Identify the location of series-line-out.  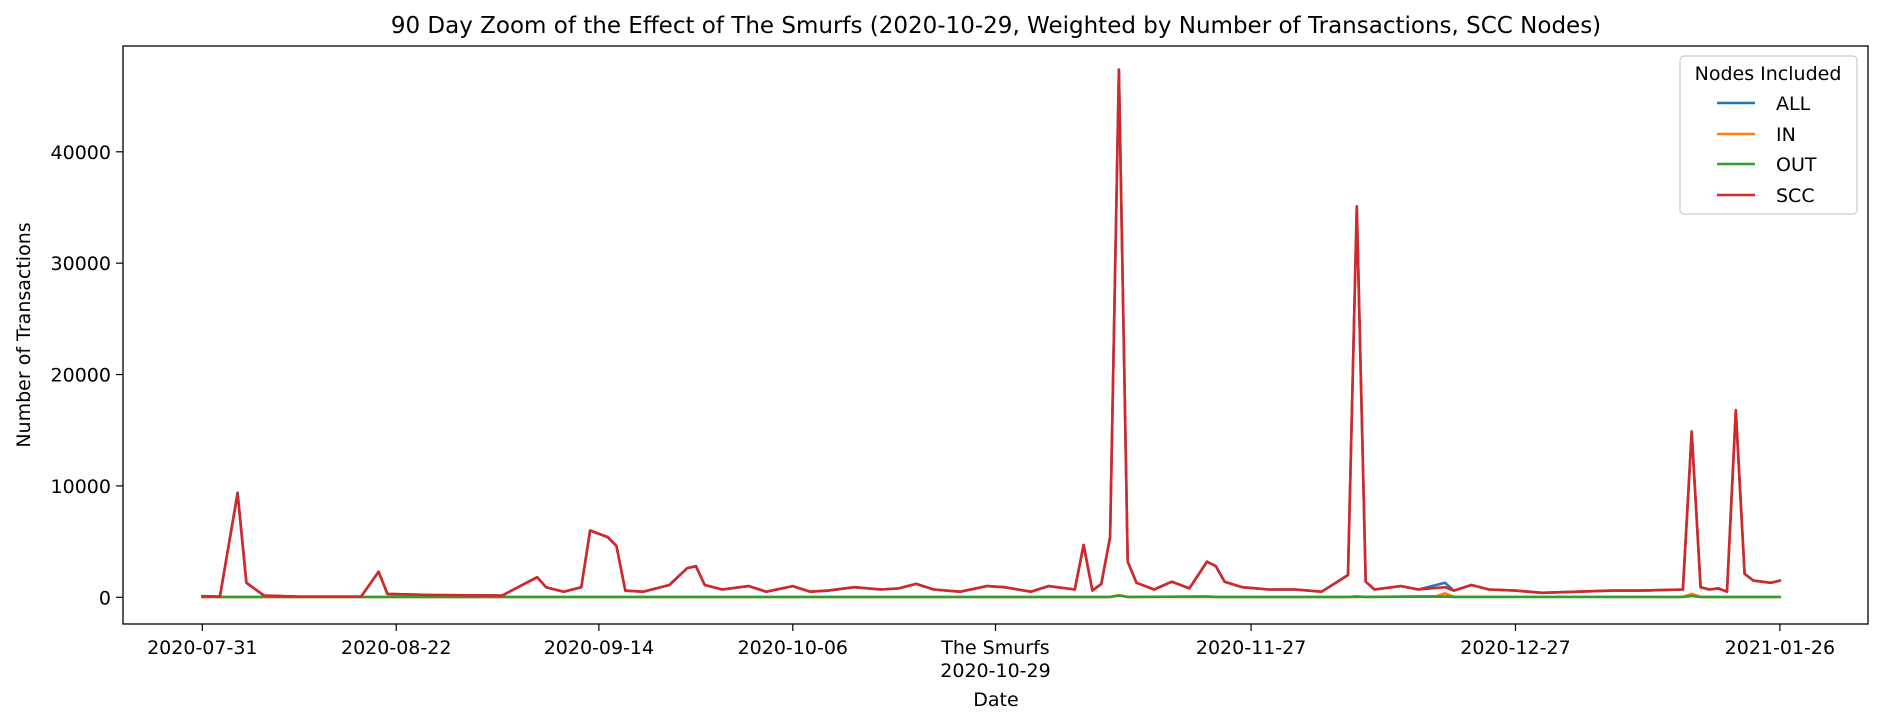
(991, 596).